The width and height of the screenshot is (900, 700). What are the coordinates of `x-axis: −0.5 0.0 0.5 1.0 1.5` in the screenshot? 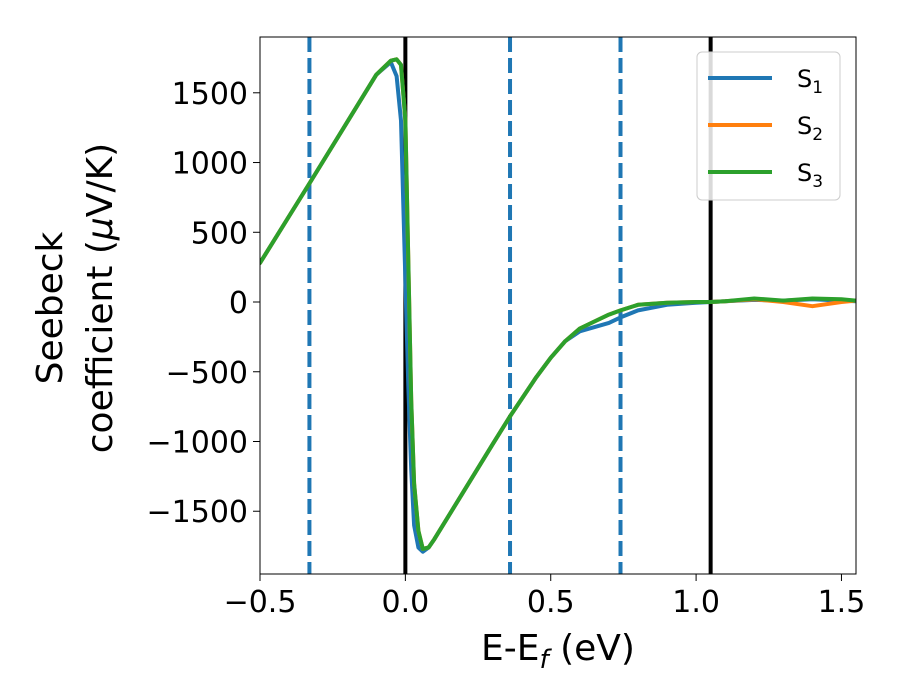 It's located at (545, 597).